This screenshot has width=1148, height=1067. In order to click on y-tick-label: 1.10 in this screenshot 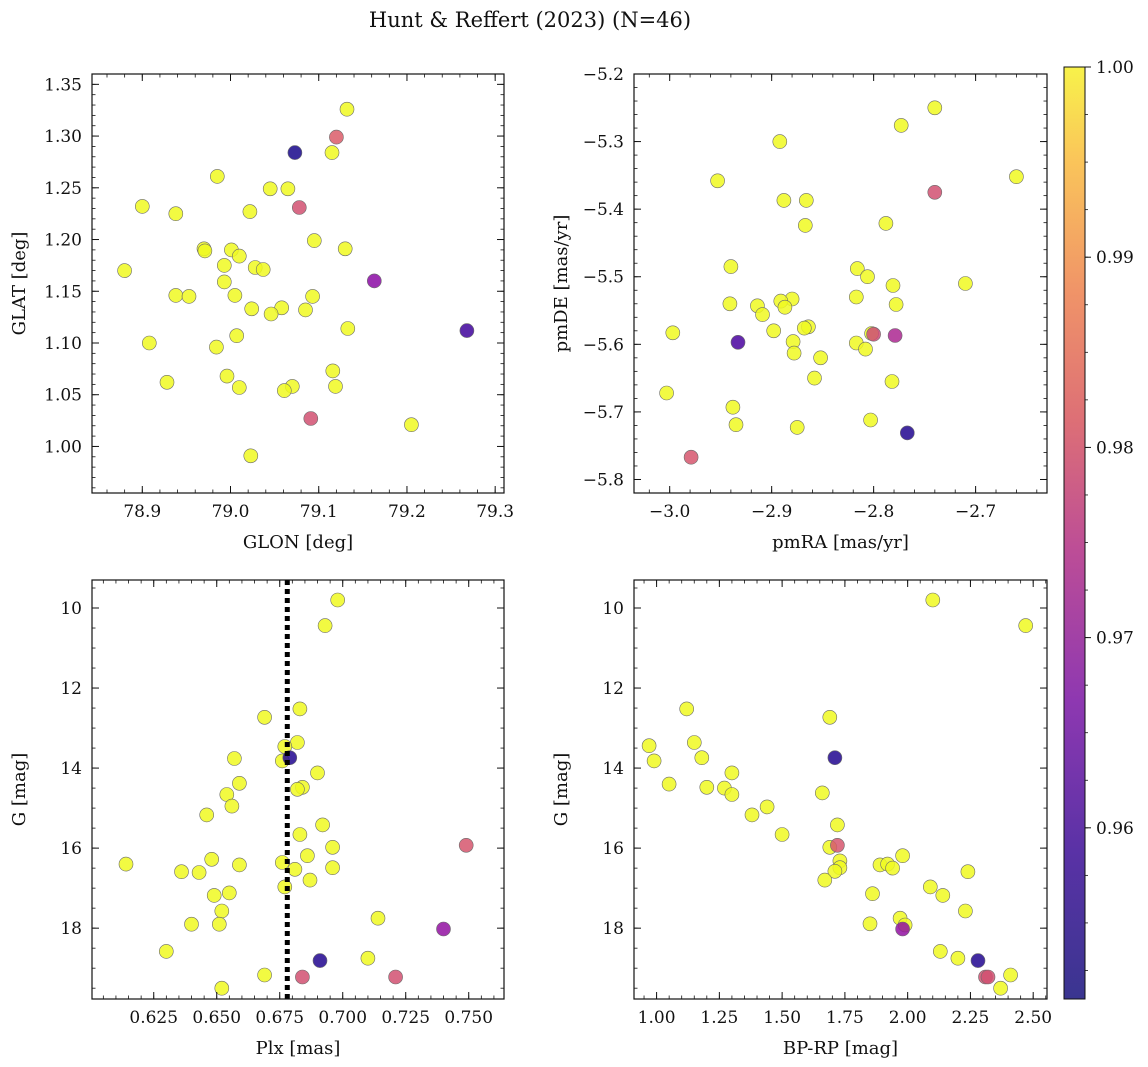, I will do `click(63, 344)`.